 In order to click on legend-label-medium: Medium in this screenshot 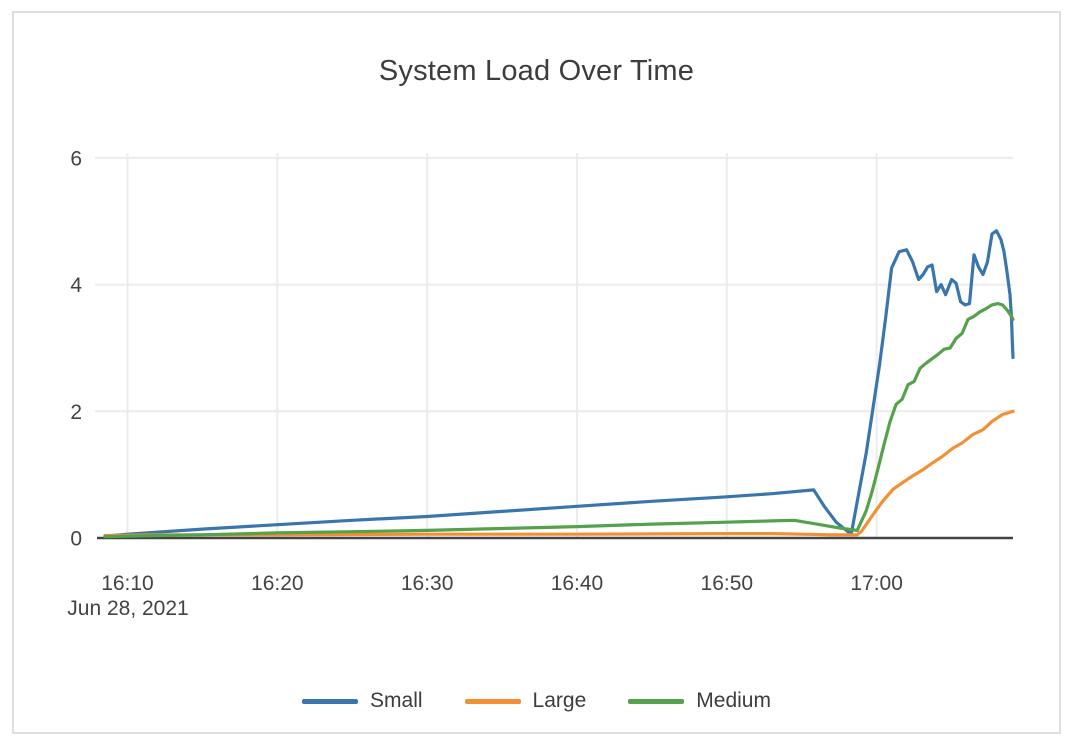, I will do `click(733, 700)`.